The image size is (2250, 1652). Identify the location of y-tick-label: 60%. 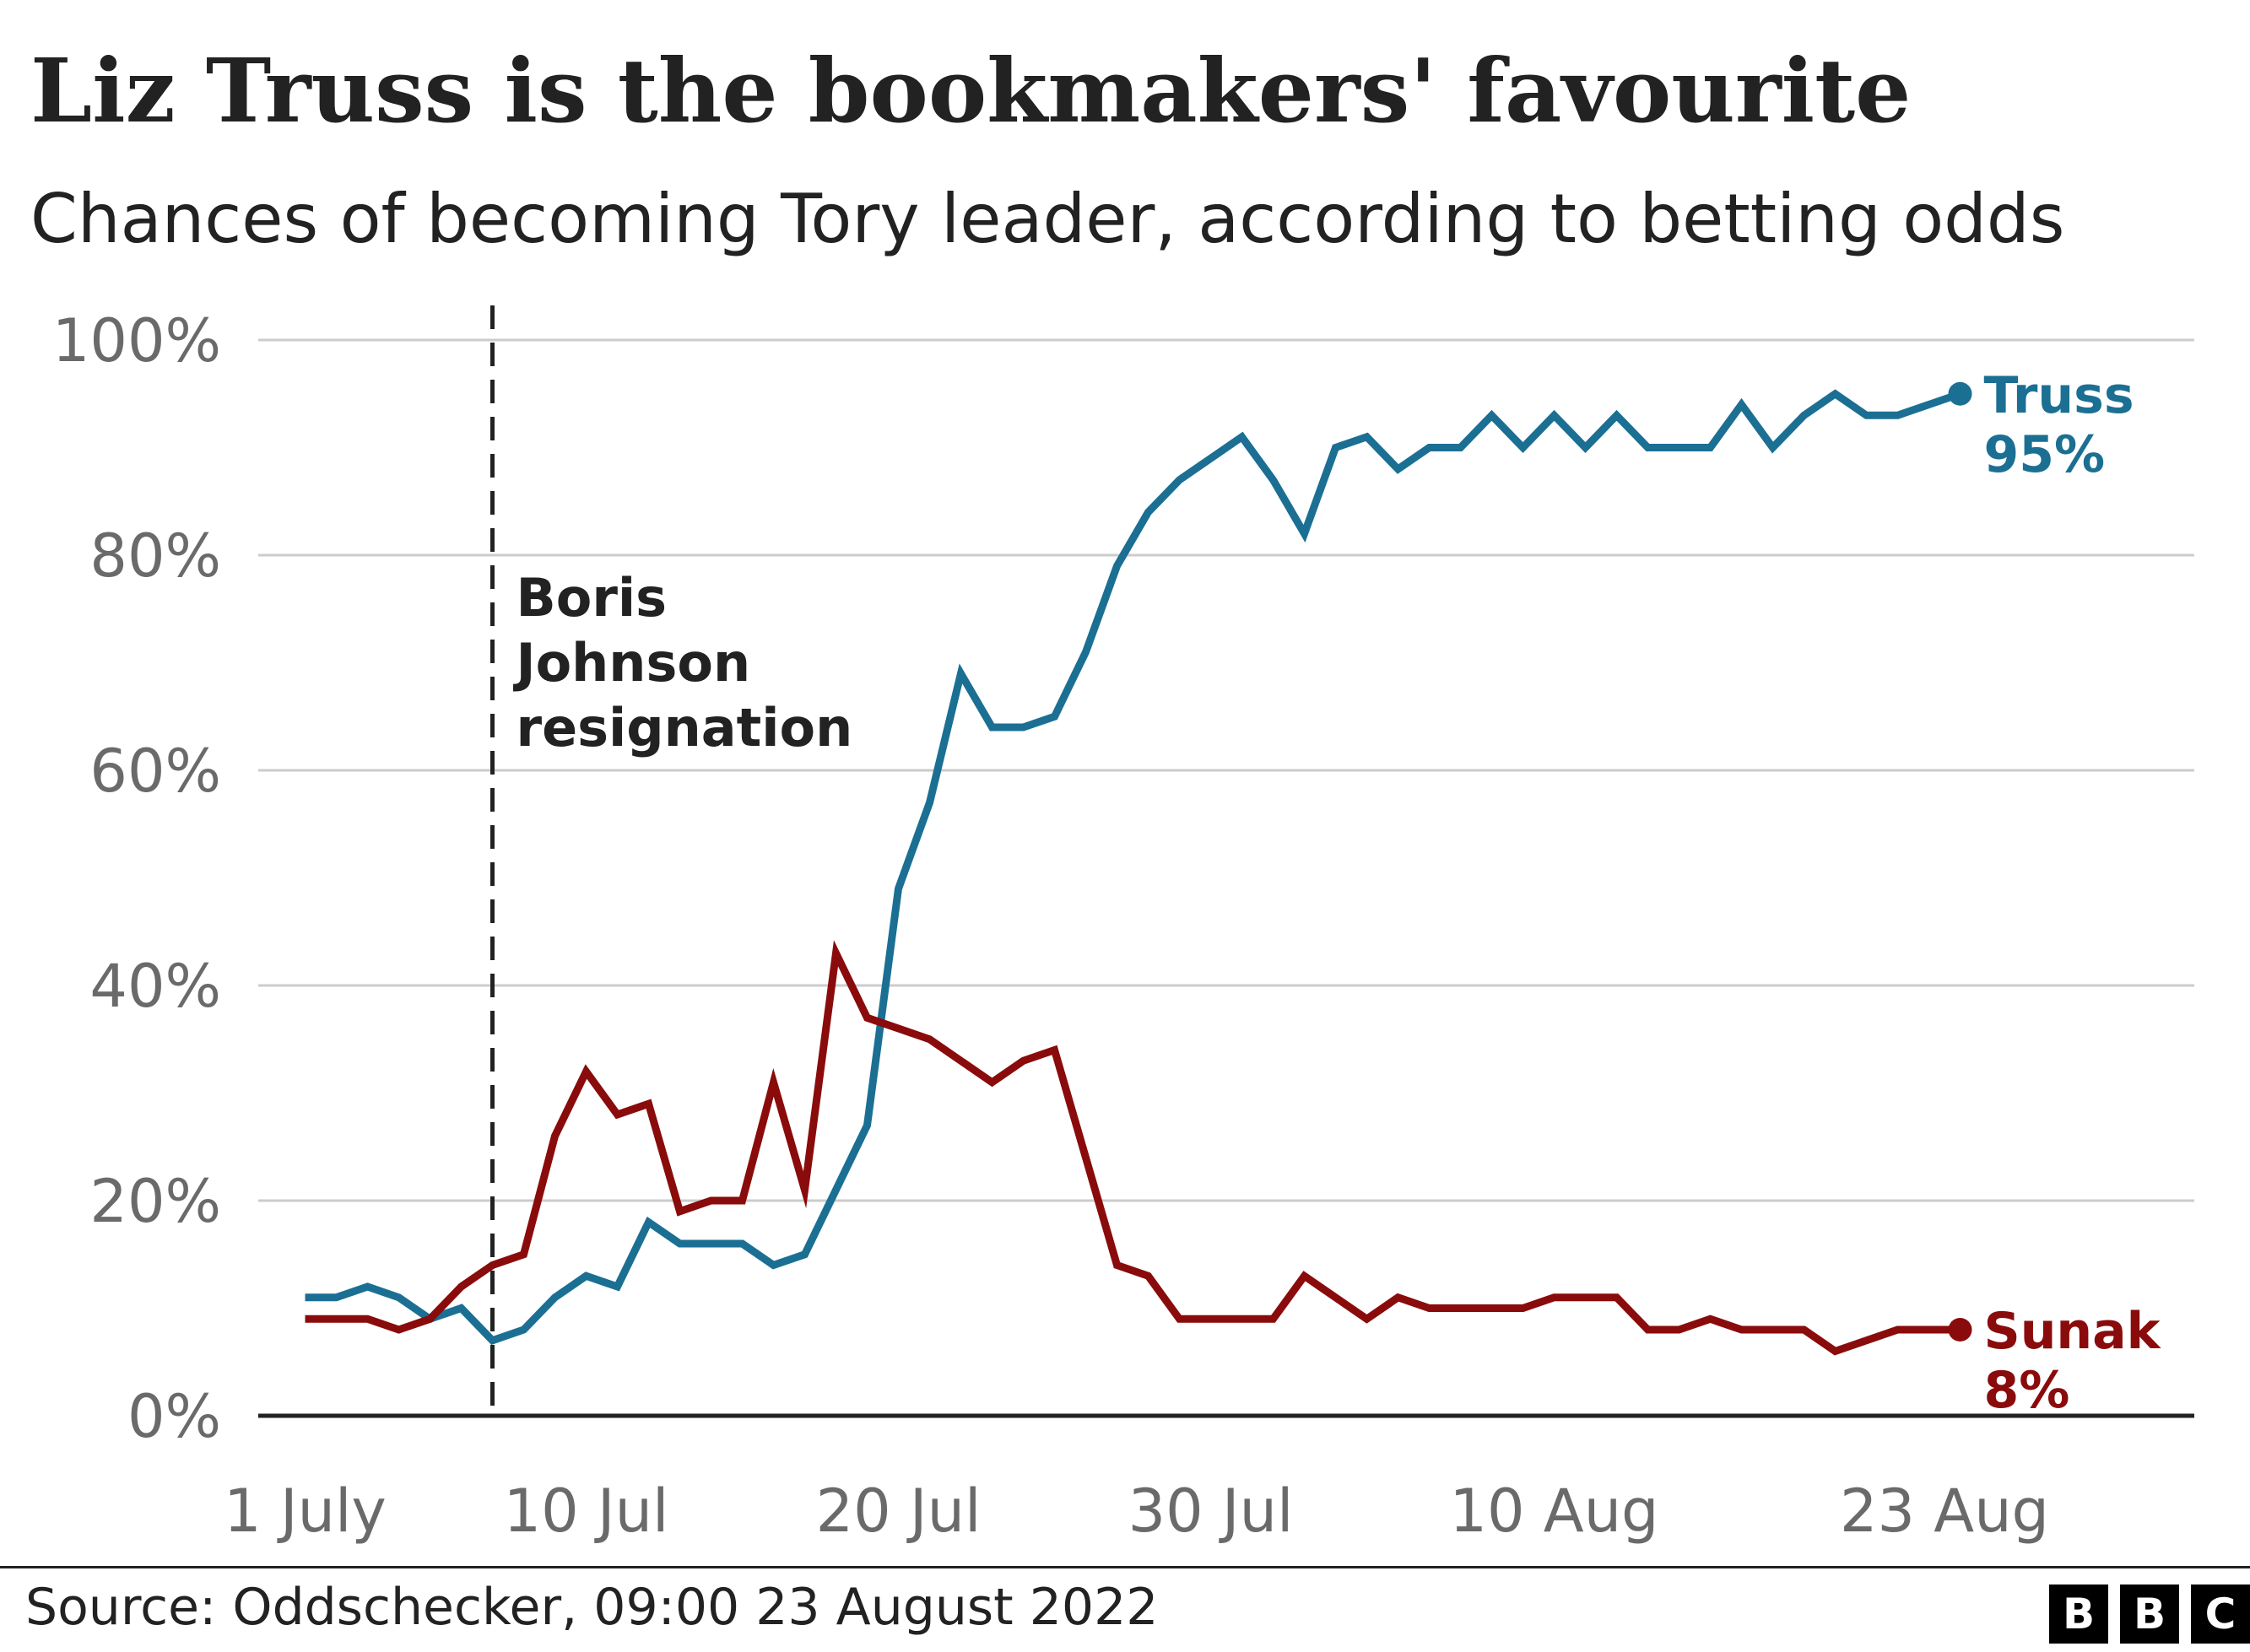
(155, 771).